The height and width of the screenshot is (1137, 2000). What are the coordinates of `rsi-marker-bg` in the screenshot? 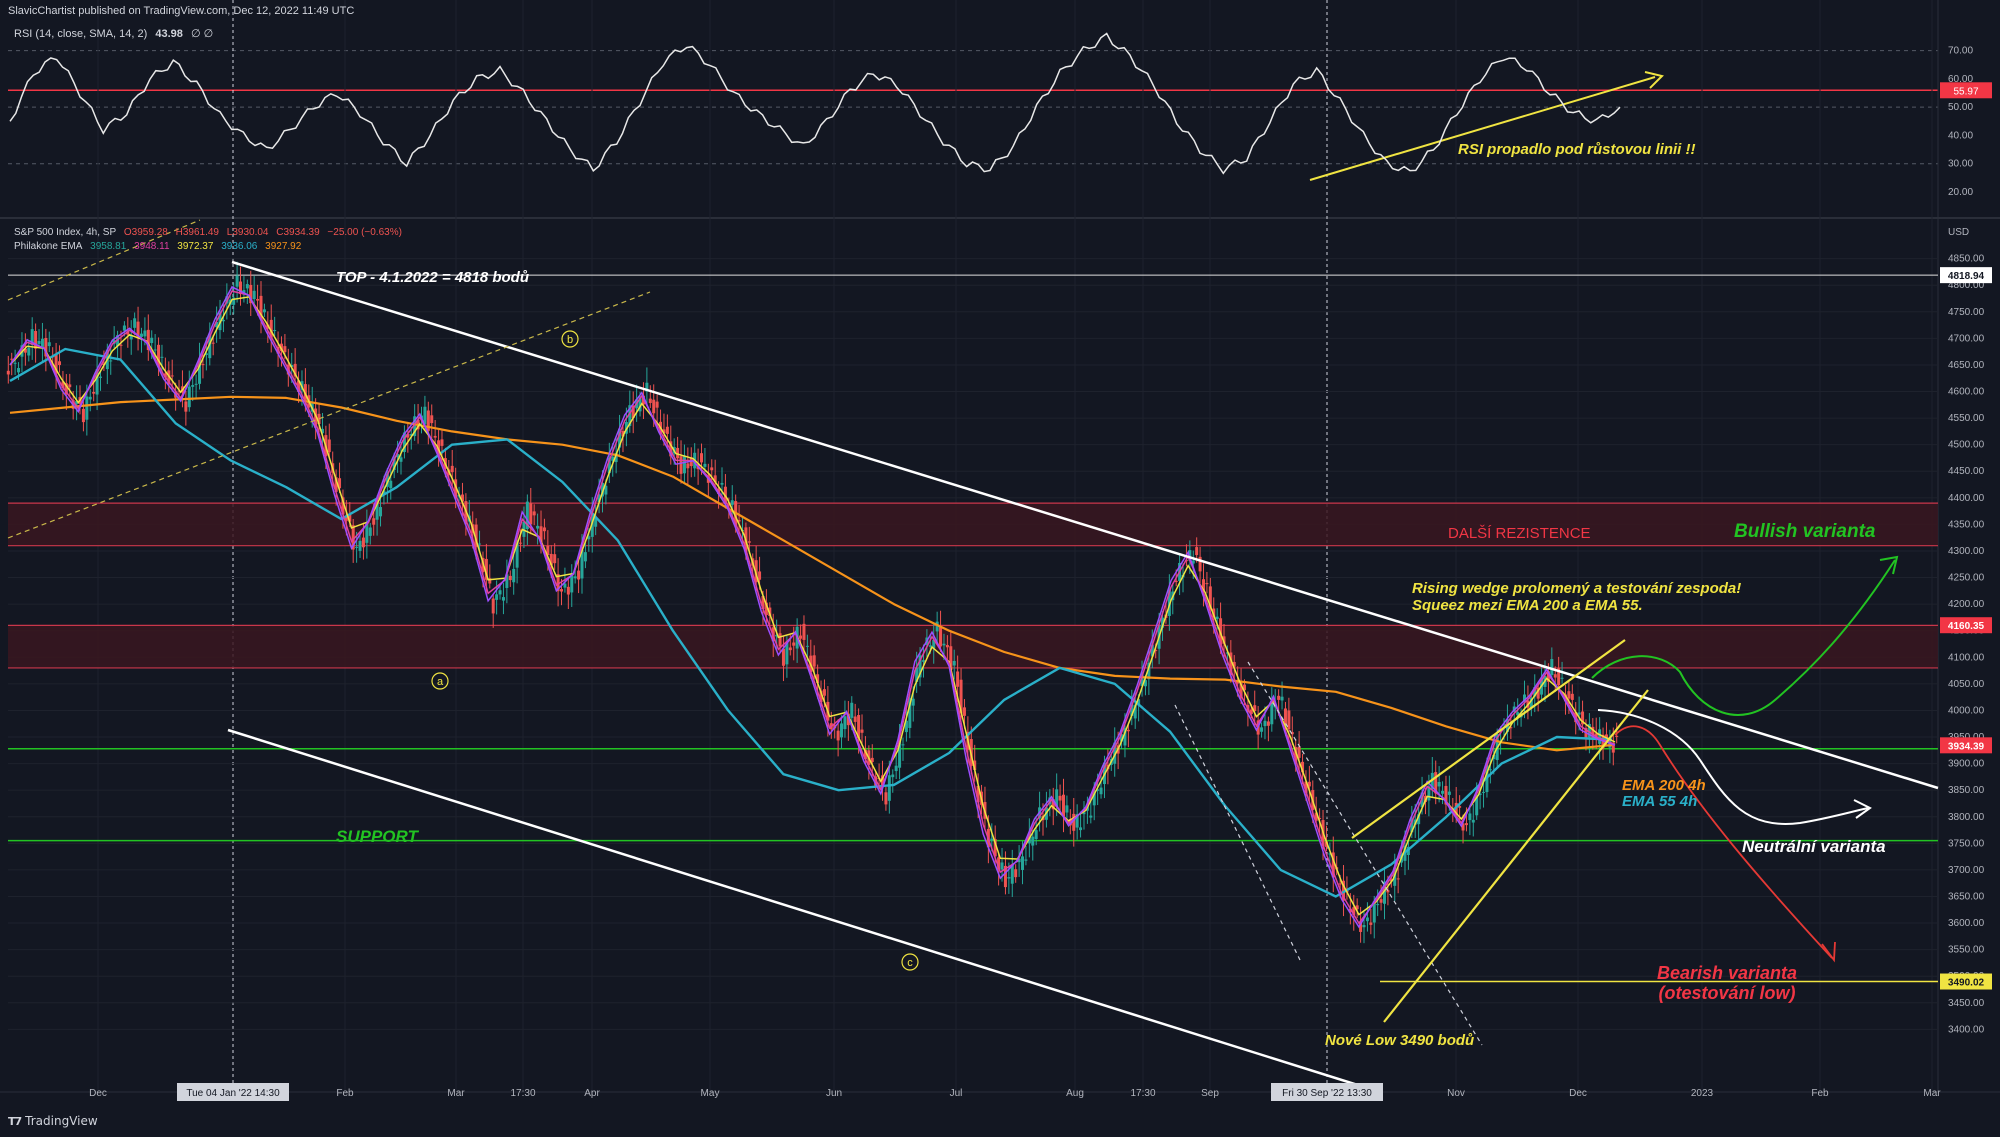 It's located at (1966, 90).